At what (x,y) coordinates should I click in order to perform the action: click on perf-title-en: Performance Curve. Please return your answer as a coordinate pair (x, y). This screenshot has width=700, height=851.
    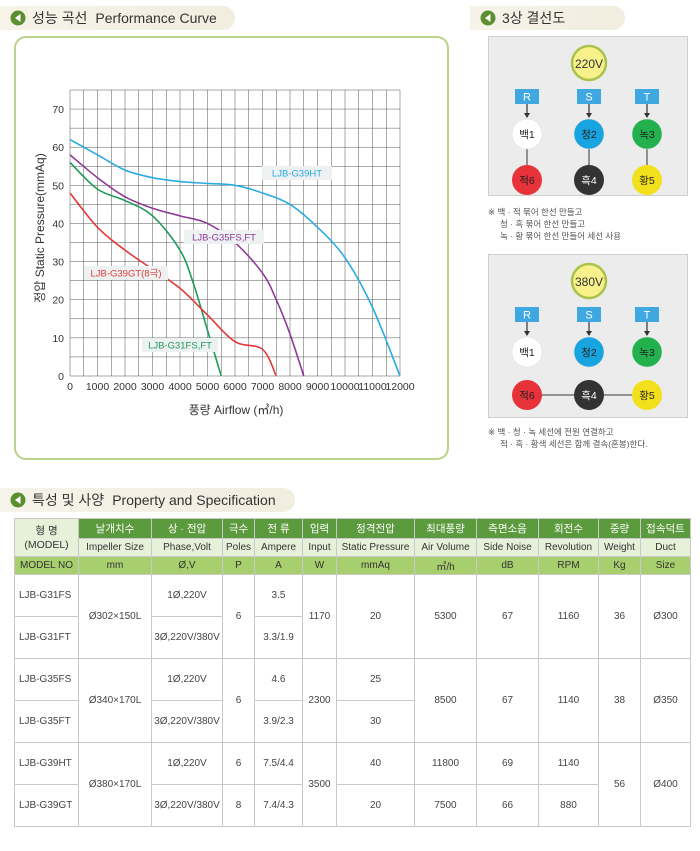
    Looking at the image, I should click on (156, 18).